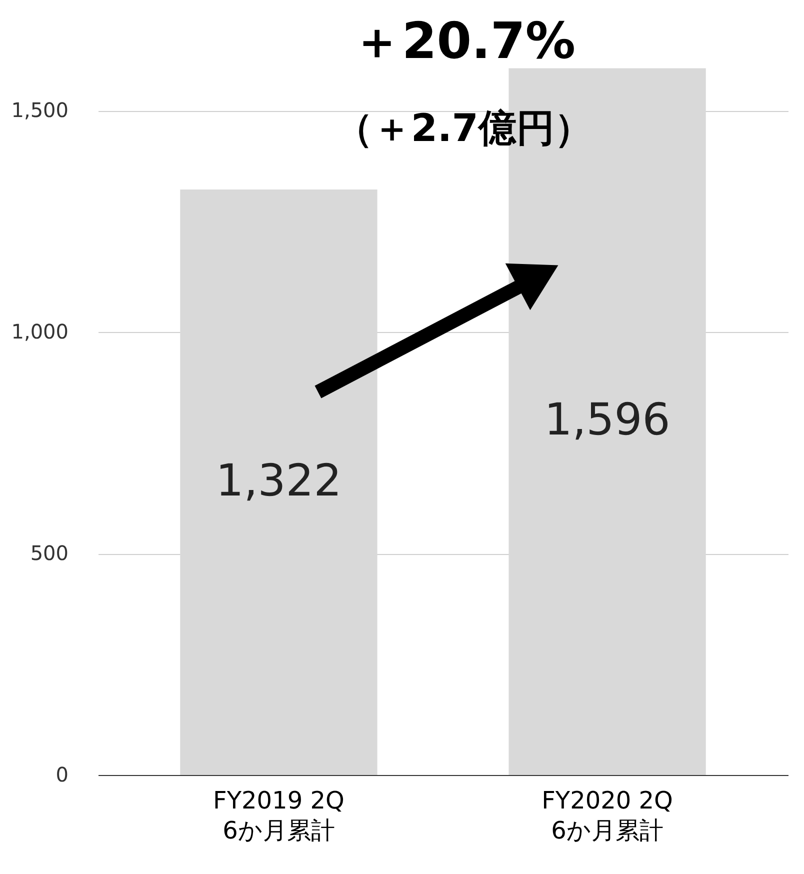 The image size is (804, 874). What do you see at coordinates (607, 420) in the screenshot?
I see `data-label: 1,596` at bounding box center [607, 420].